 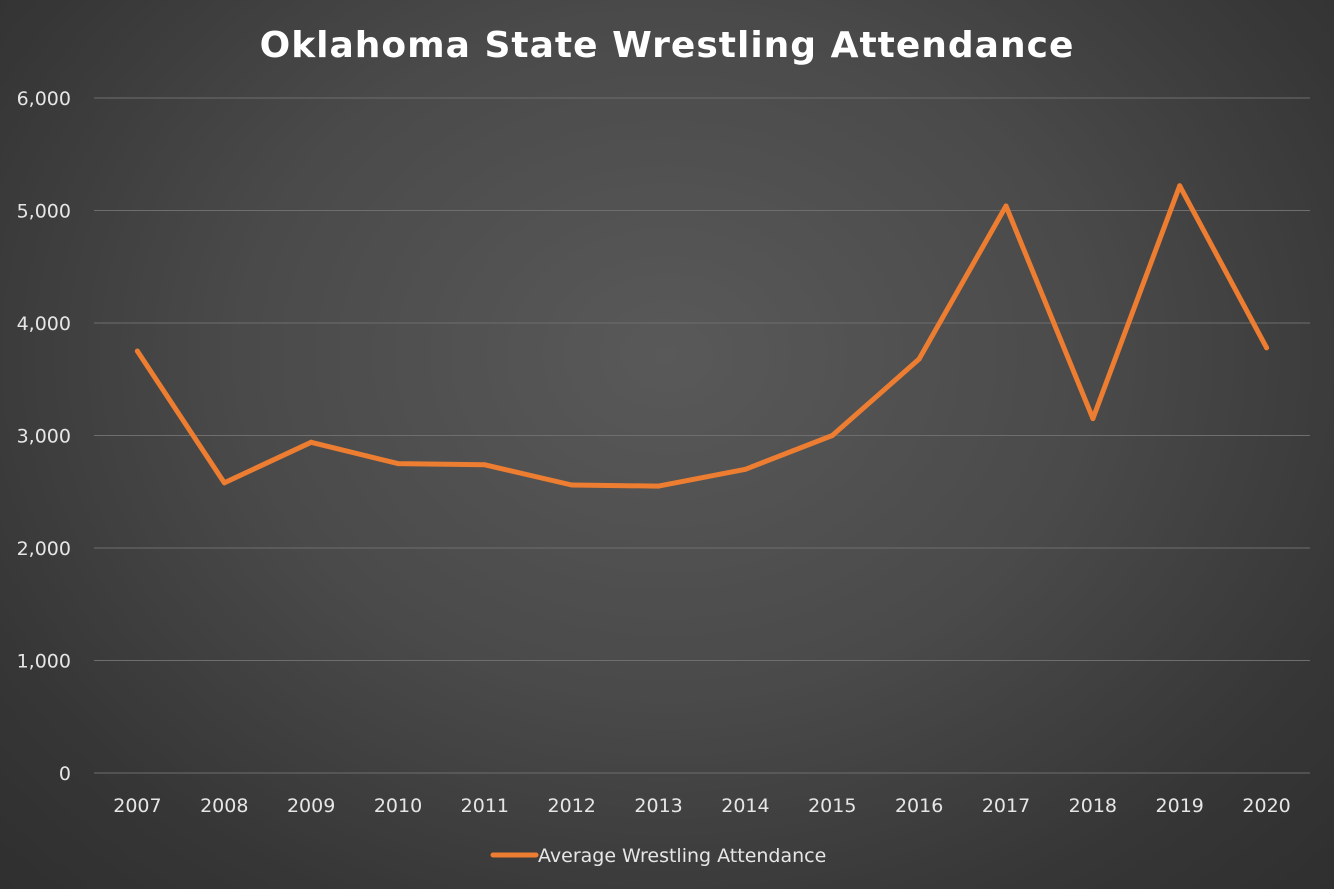 I want to click on x-tick-label: 2014, so click(x=745, y=806).